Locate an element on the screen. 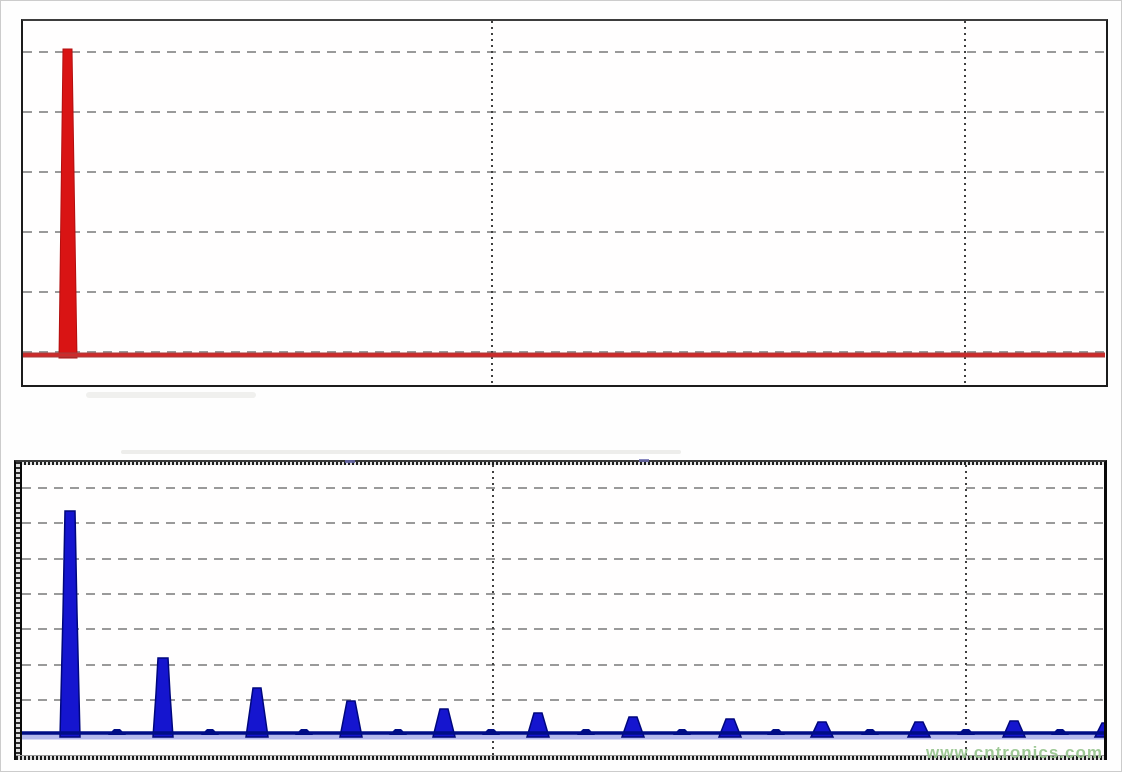 The width and height of the screenshot is (1122, 772). watermark-text: www.cntronics.com is located at coordinates (1014, 752).